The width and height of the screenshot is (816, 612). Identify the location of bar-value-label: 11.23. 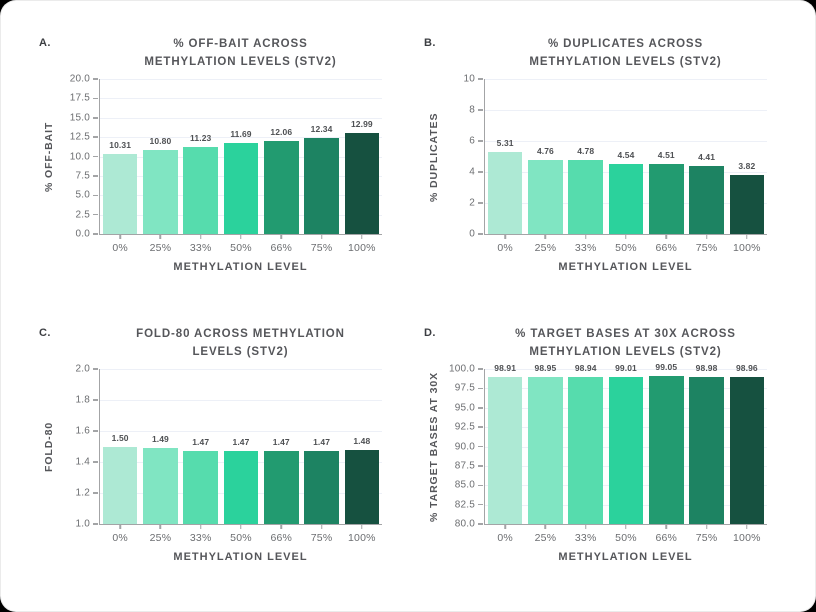
(201, 137).